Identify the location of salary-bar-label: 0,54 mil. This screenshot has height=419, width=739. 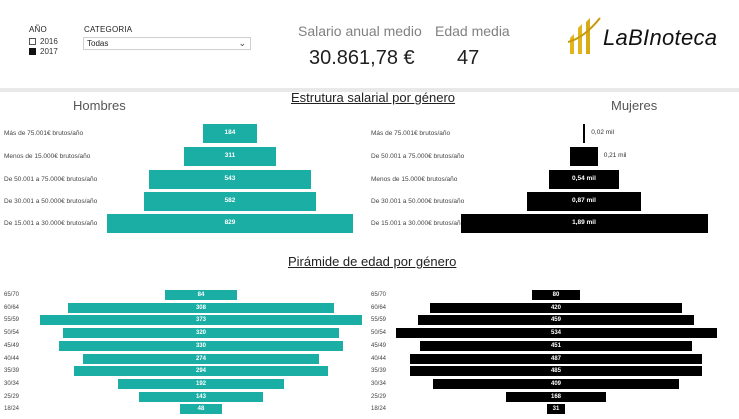
(584, 178).